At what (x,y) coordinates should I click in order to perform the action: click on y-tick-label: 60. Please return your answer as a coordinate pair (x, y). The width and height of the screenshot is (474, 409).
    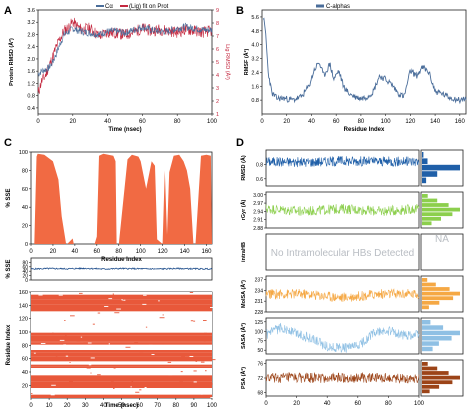
    Looking at the image, I should click on (25, 190).